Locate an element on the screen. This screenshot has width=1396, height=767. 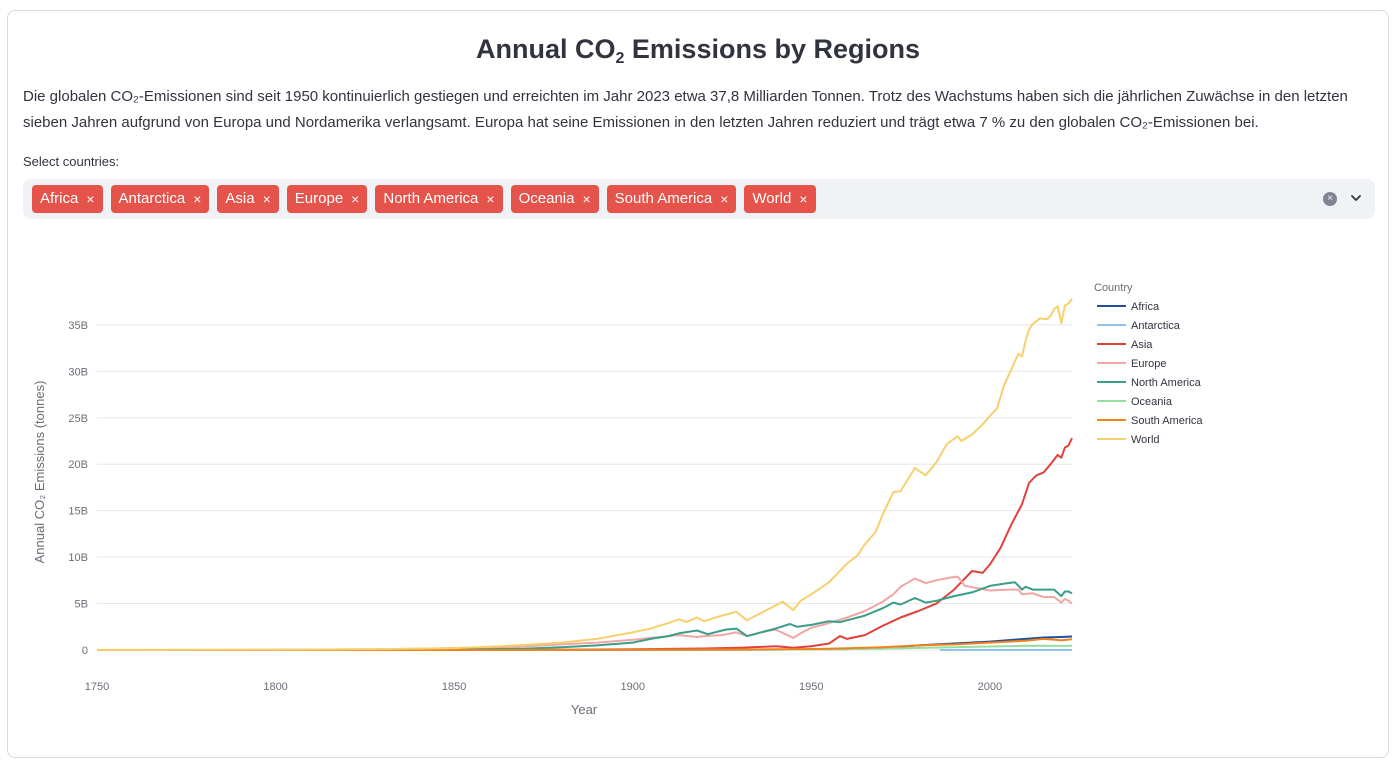
y-tick-label: 25B is located at coordinates (78, 419).